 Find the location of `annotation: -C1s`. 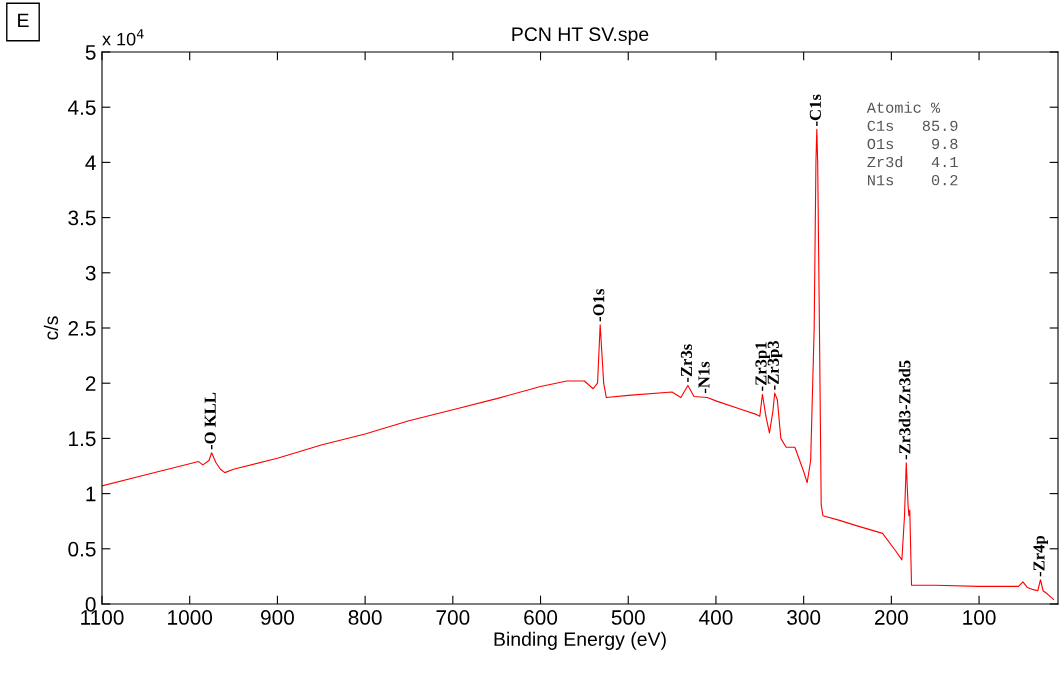

annotation: -C1s is located at coordinates (815, 110).